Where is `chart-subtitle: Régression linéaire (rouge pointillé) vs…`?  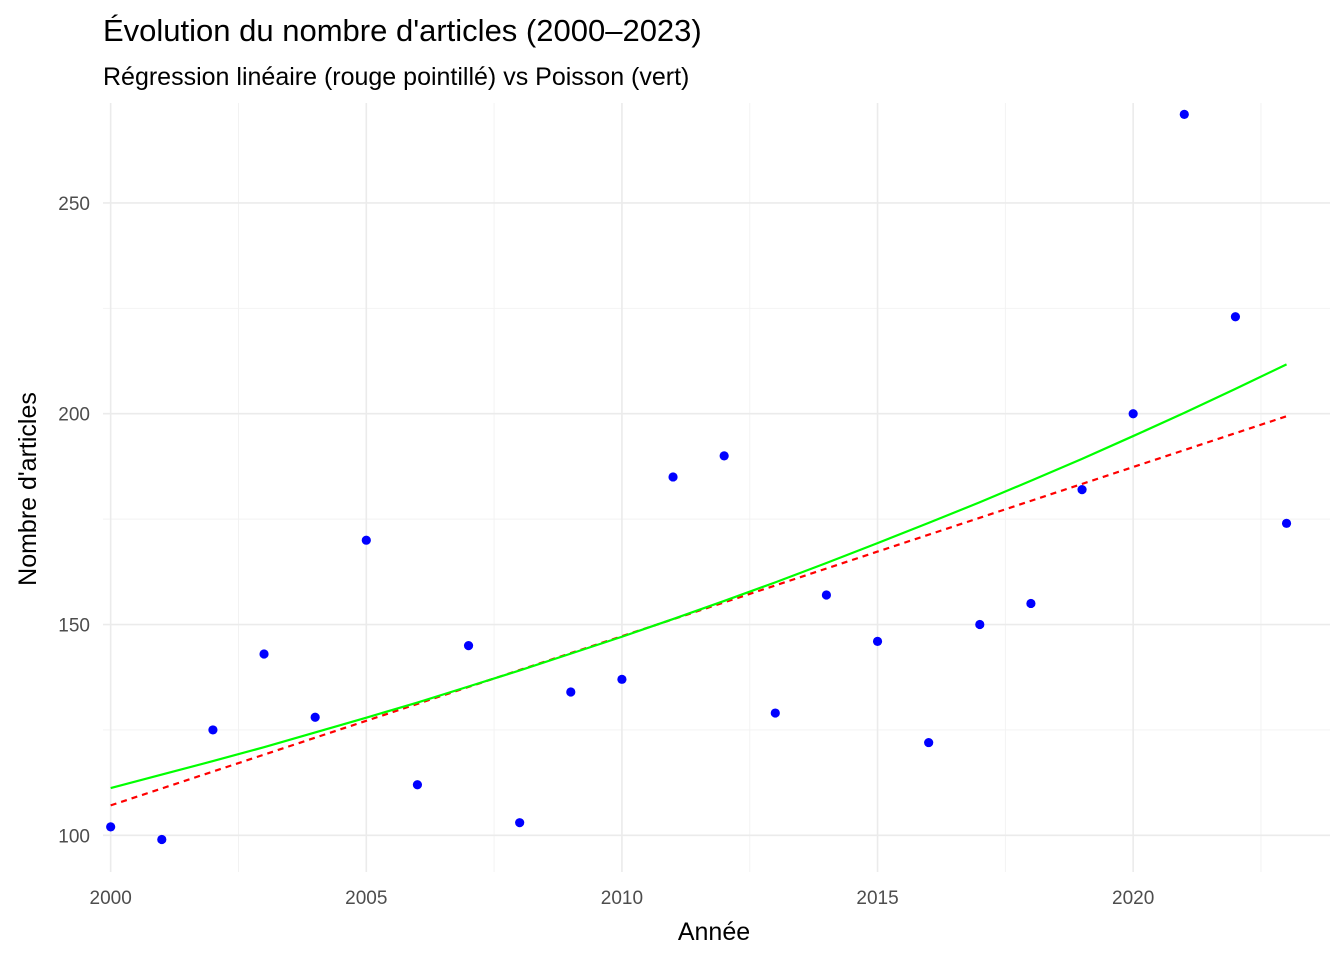
chart-subtitle: Régression linéaire (rouge pointillé) vs… is located at coordinates (396, 77).